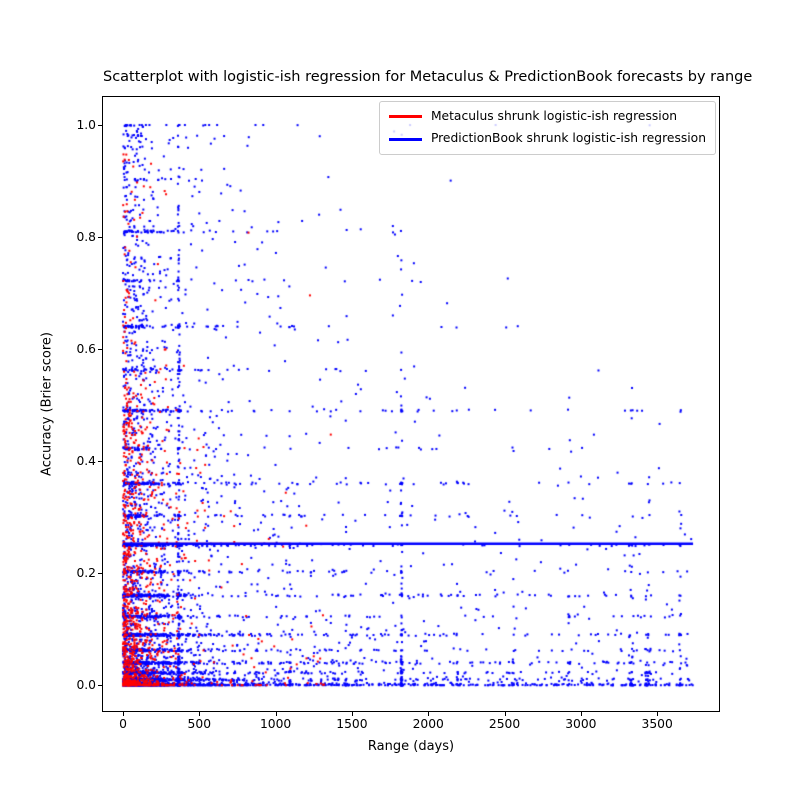 This screenshot has width=800, height=800. What do you see at coordinates (123, 724) in the screenshot?
I see `x-tick-label: 0` at bounding box center [123, 724].